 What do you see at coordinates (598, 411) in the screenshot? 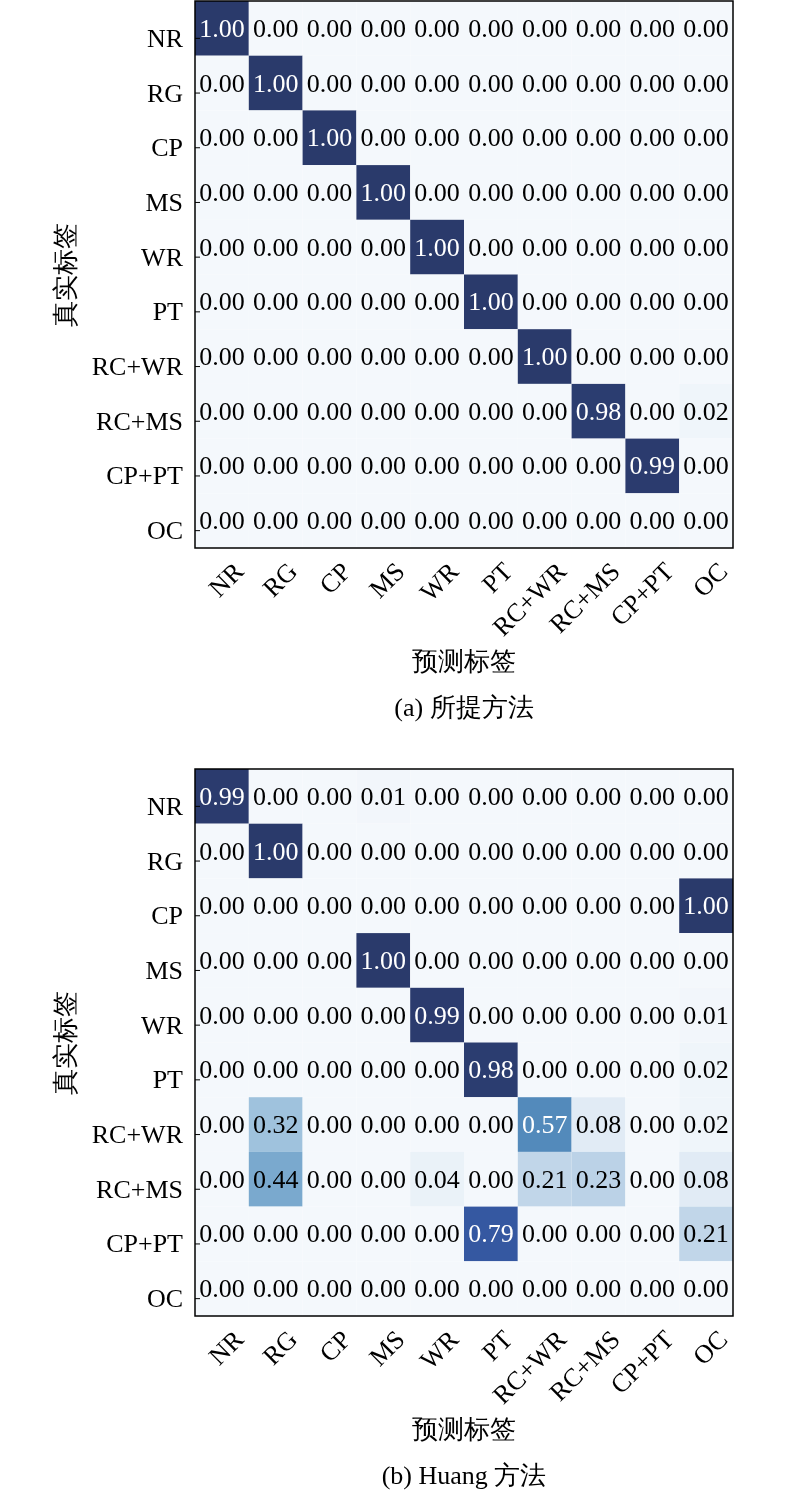
I see `data-label: 0.98` at bounding box center [598, 411].